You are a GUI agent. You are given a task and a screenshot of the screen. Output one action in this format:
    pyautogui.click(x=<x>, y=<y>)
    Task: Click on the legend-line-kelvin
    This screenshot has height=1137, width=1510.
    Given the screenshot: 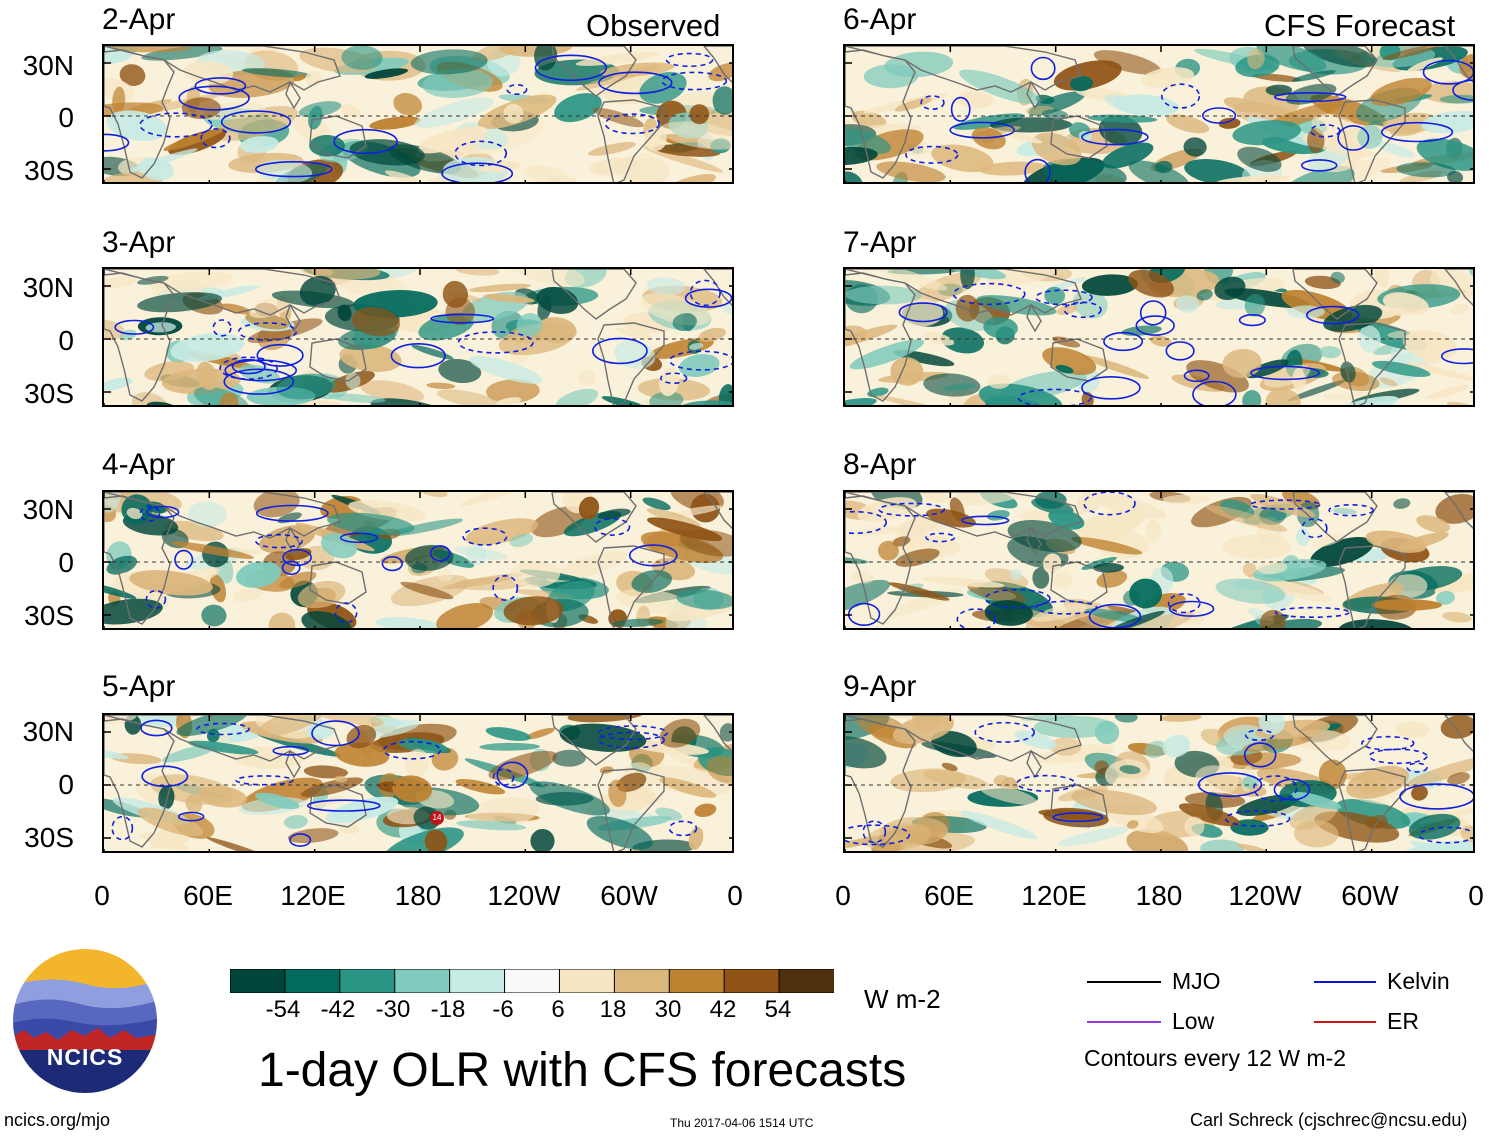 What is the action you would take?
    pyautogui.click(x=1345, y=982)
    